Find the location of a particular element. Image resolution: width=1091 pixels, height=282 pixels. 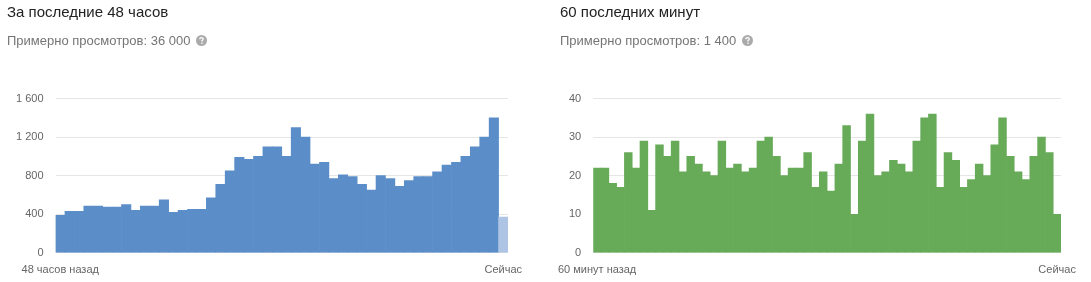

chart-subtitle: Примерно просмотров: 36 000 is located at coordinates (99, 40).